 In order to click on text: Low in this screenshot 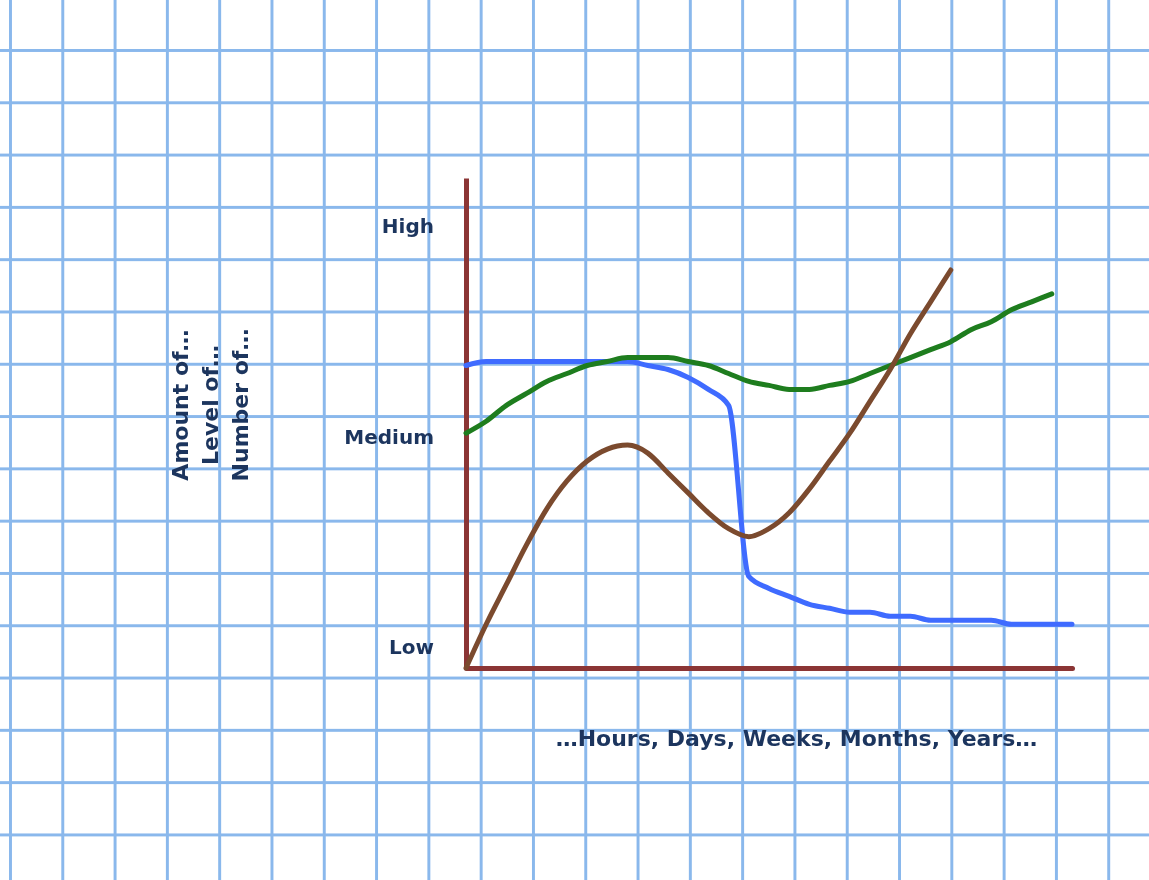, I will do `click(411, 647)`.